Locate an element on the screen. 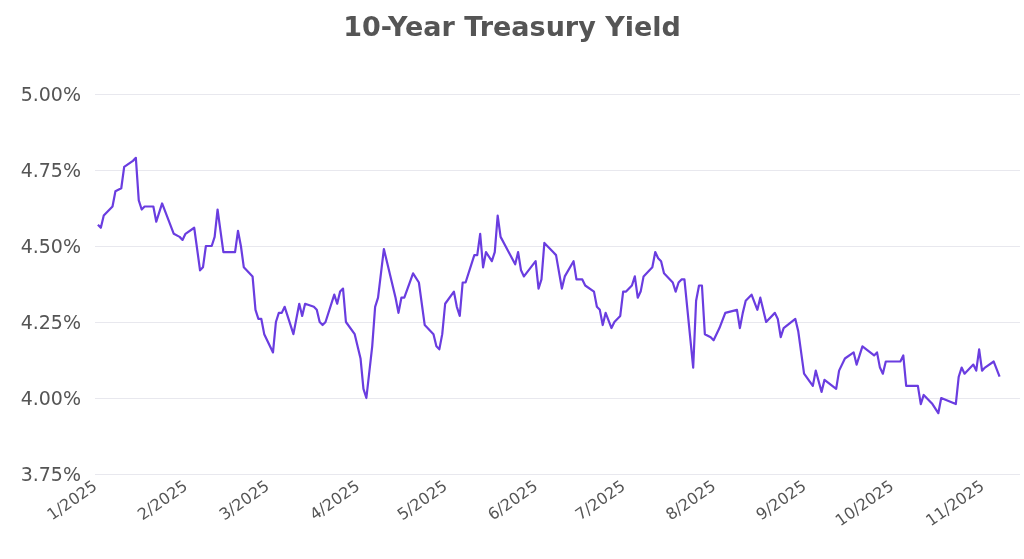  chart-title: 10-Year Treasury Yield is located at coordinates (512, 26).